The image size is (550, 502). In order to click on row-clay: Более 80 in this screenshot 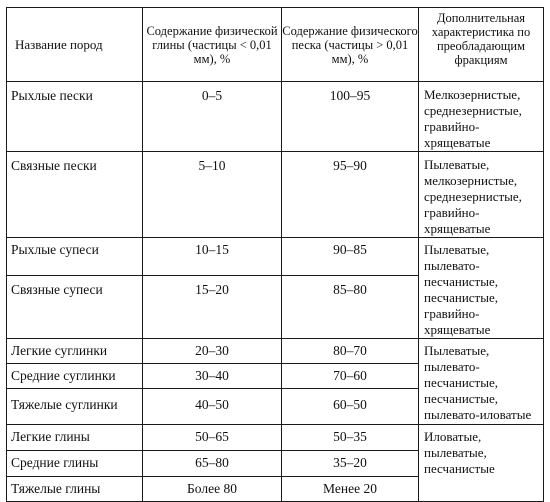, I will do `click(212, 489)`.